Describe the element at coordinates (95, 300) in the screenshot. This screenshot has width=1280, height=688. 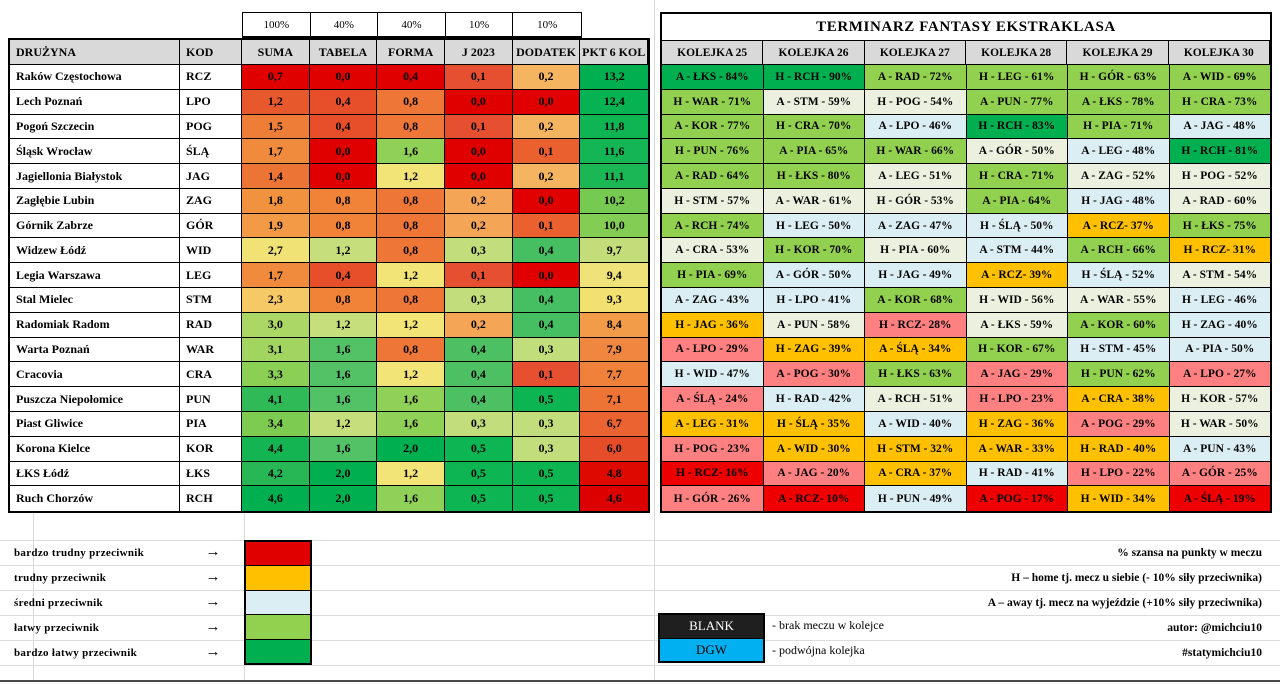
I see `team-name: Stal Mielec` at that location.